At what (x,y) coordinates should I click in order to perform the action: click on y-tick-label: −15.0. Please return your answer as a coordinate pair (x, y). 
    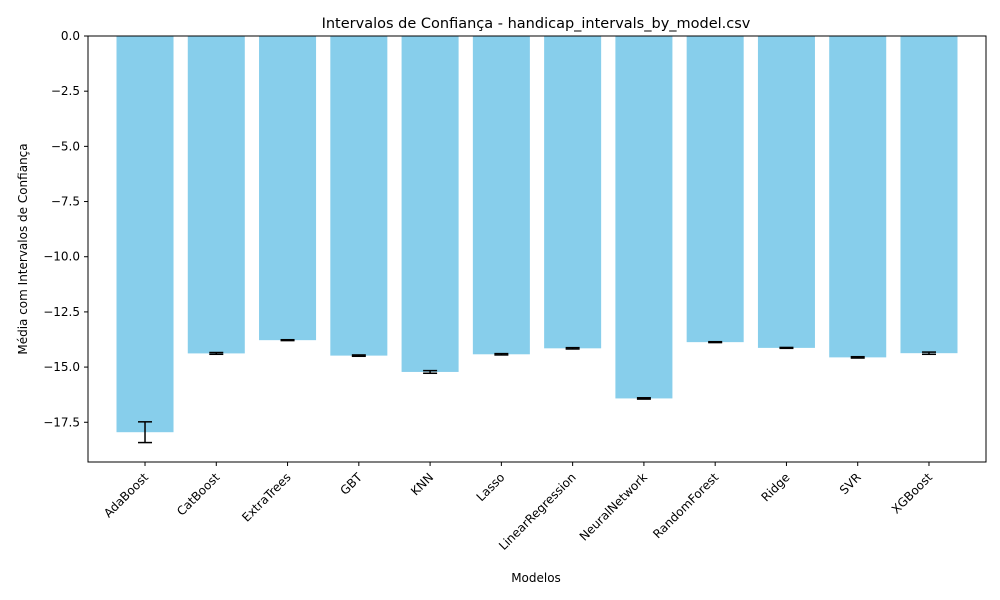
    Looking at the image, I should click on (61, 367).